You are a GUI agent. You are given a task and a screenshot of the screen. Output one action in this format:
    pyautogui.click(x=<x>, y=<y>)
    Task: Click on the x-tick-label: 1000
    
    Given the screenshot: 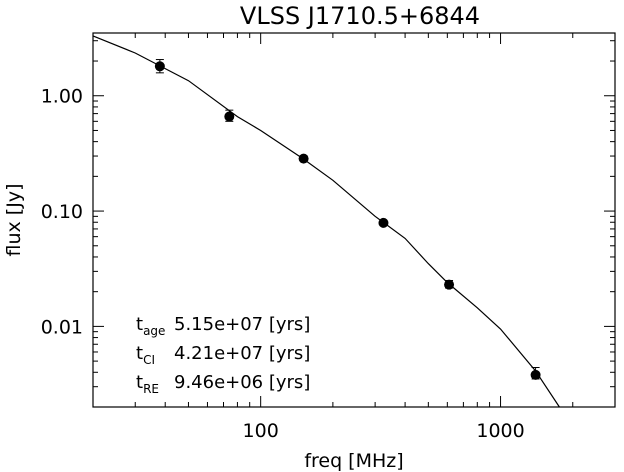 What is the action you would take?
    pyautogui.click(x=500, y=431)
    